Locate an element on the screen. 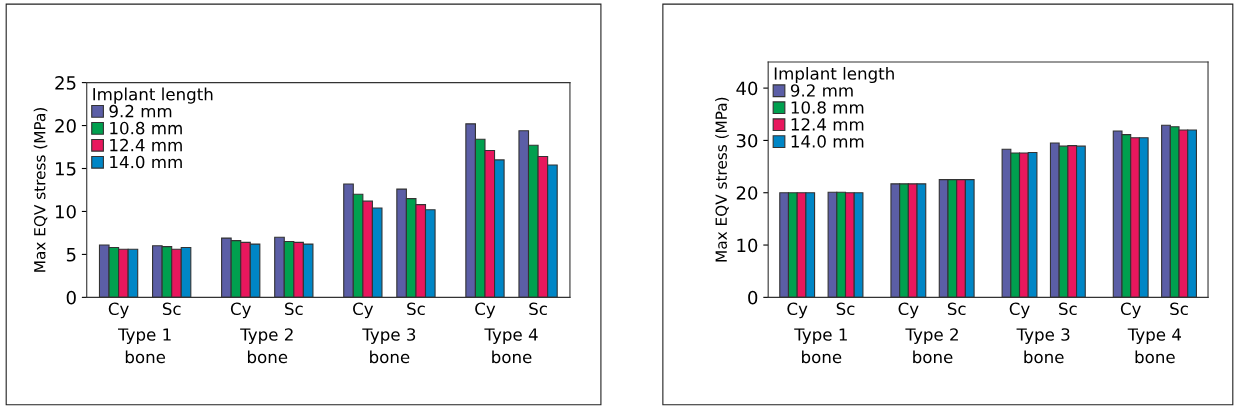 This screenshot has height=413, width=1239. y-tick-label: 25 is located at coordinates (65, 83).